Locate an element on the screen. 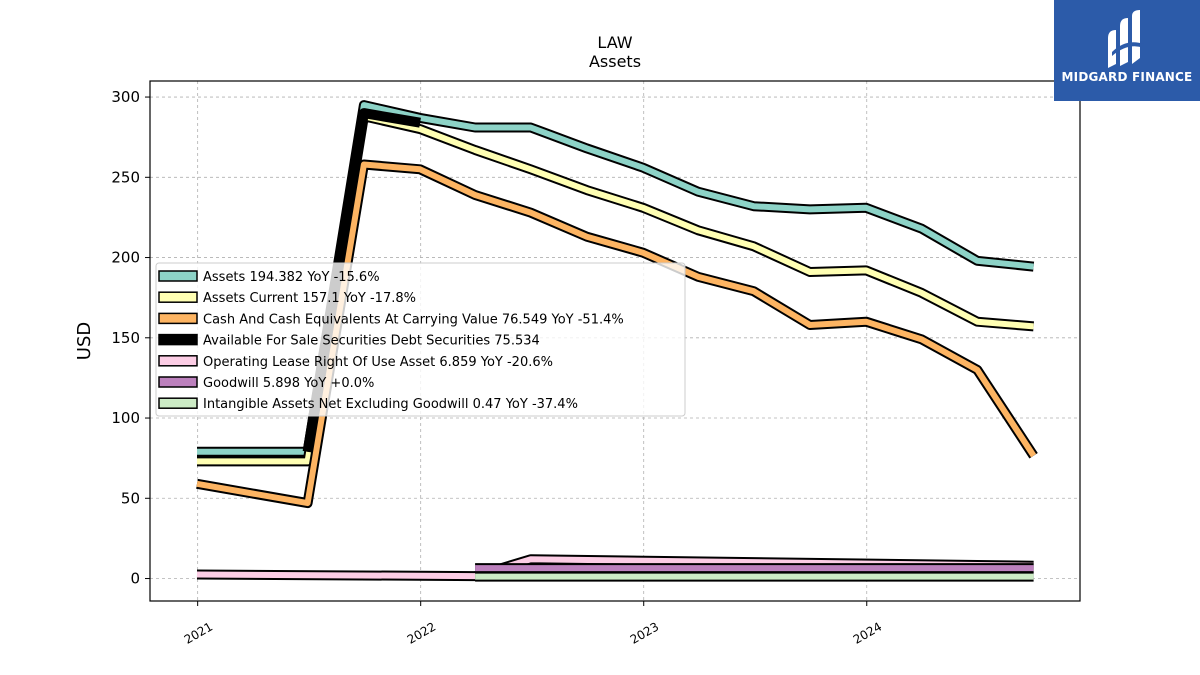 The image size is (1200, 675). chart-subtitle: Assets is located at coordinates (615, 61).